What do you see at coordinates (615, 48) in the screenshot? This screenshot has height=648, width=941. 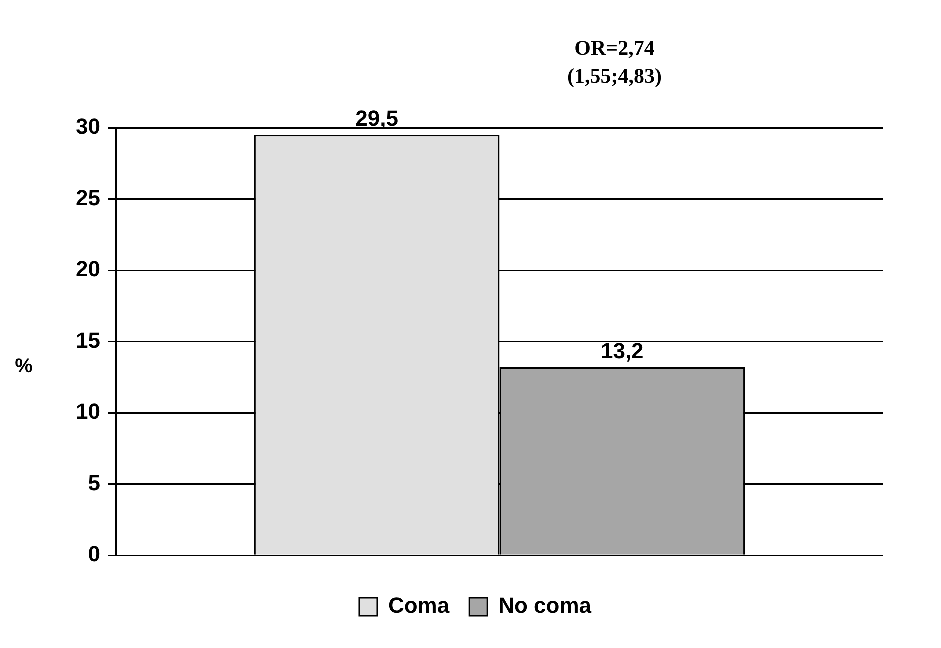 I see `text: OR=2,74` at bounding box center [615, 48].